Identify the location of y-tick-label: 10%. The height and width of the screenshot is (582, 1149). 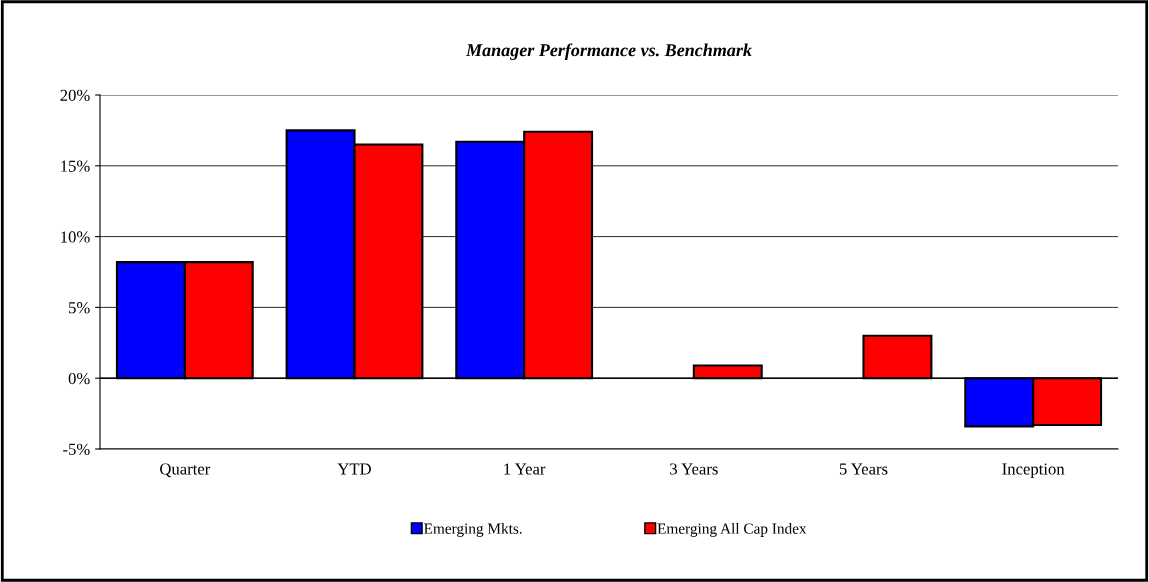
(75, 237).